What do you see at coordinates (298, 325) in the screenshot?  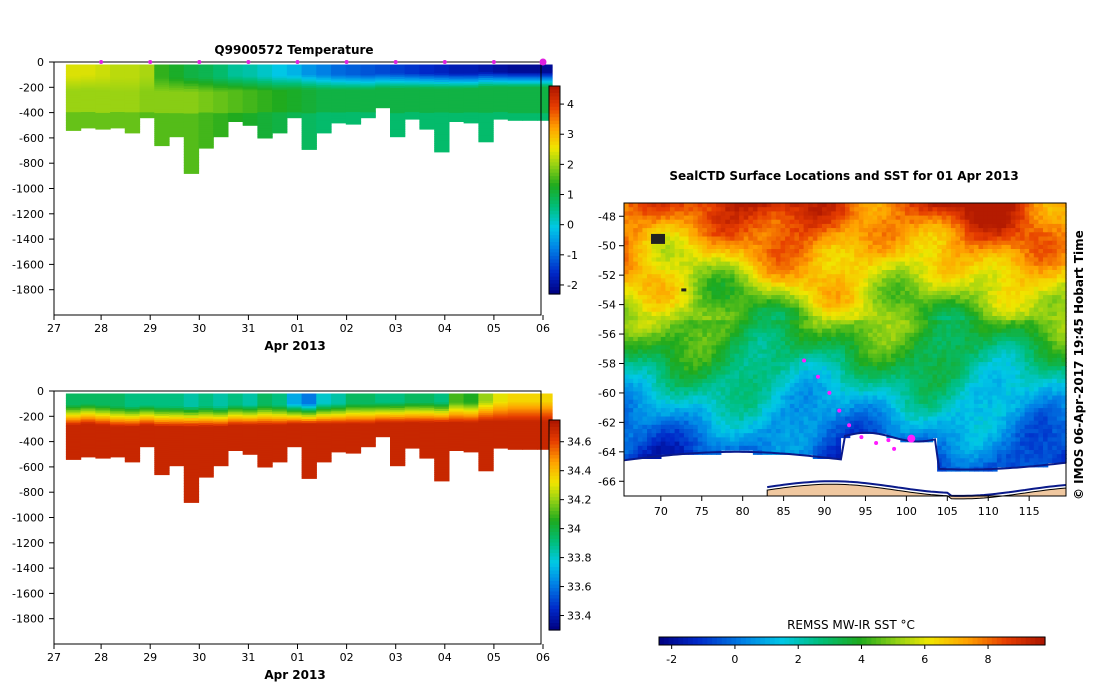 I see `temperature-x-axis: 27 28 29 30 31 01 02 03 04 05 06` at bounding box center [298, 325].